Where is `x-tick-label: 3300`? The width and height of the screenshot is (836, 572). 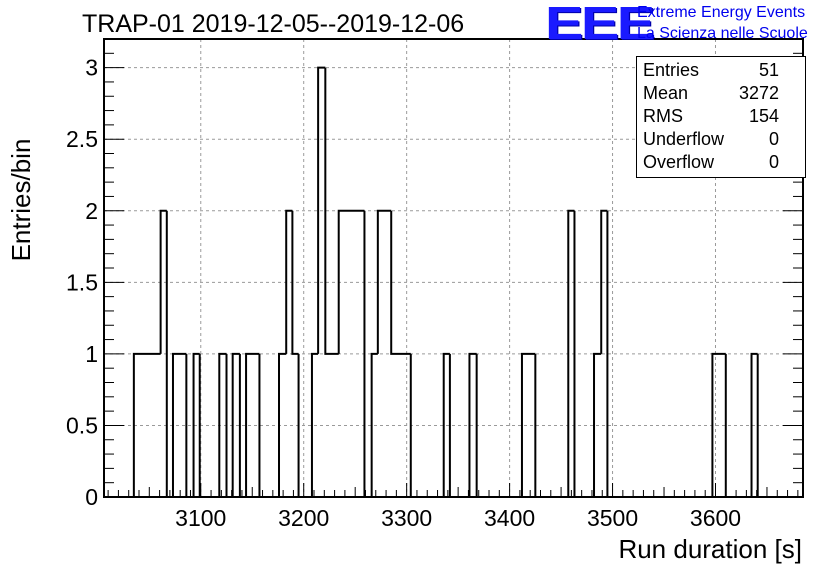 x-tick-label: 3300 is located at coordinates (406, 518).